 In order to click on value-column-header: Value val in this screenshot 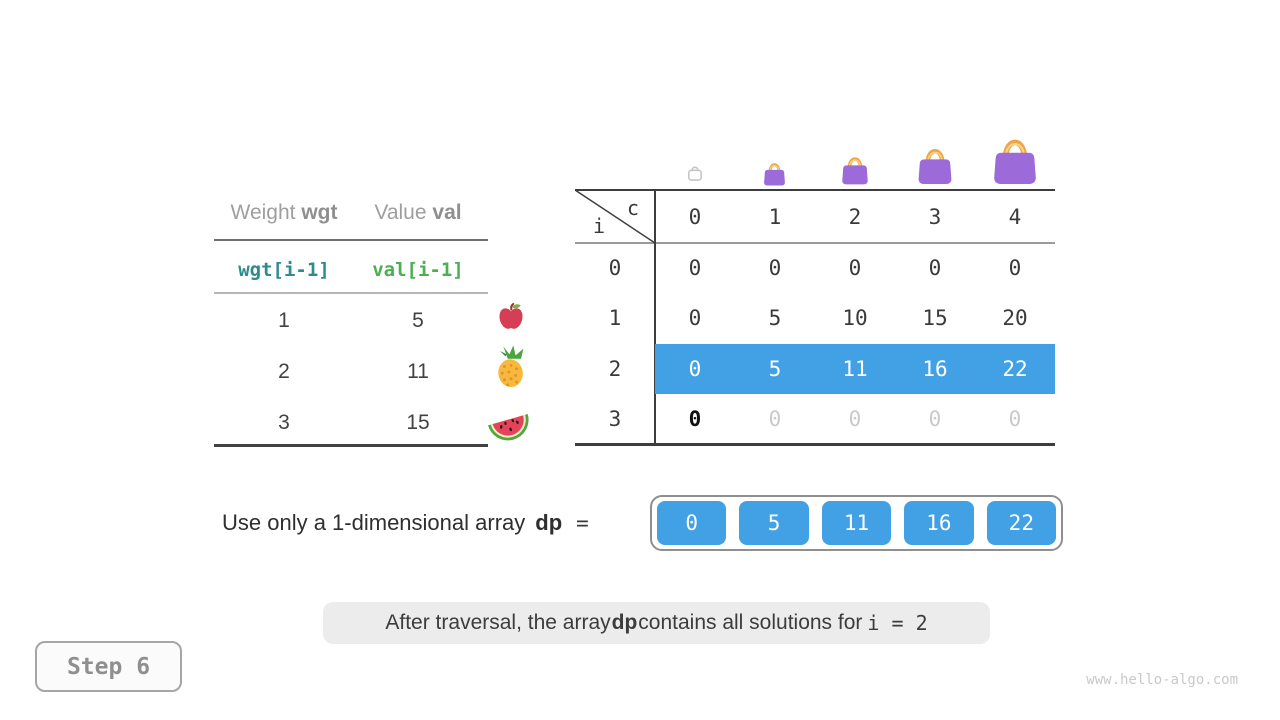, I will do `click(418, 212)`.